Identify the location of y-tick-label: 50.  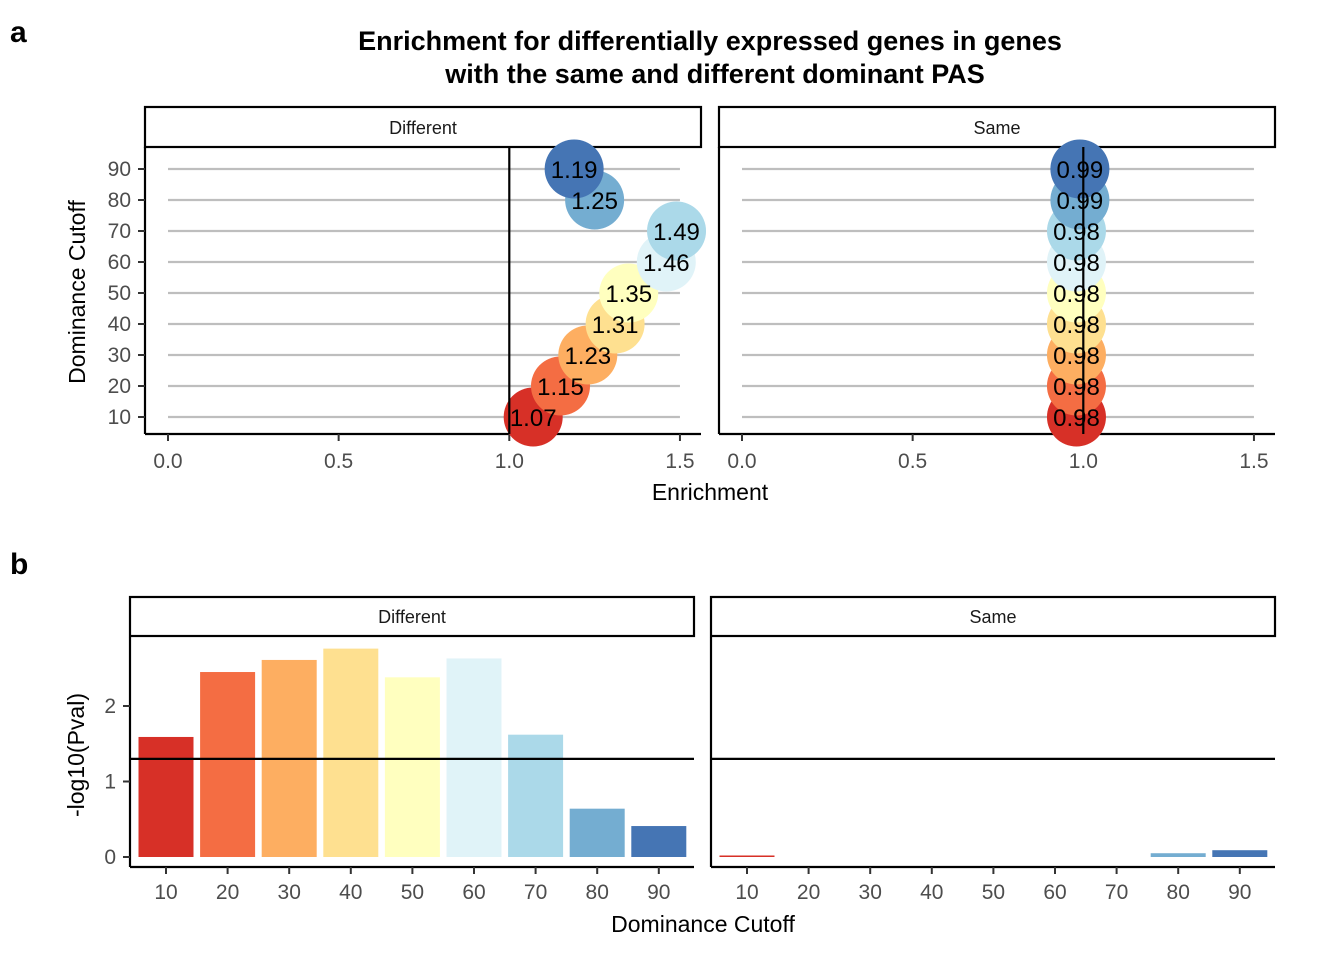
(119, 293).